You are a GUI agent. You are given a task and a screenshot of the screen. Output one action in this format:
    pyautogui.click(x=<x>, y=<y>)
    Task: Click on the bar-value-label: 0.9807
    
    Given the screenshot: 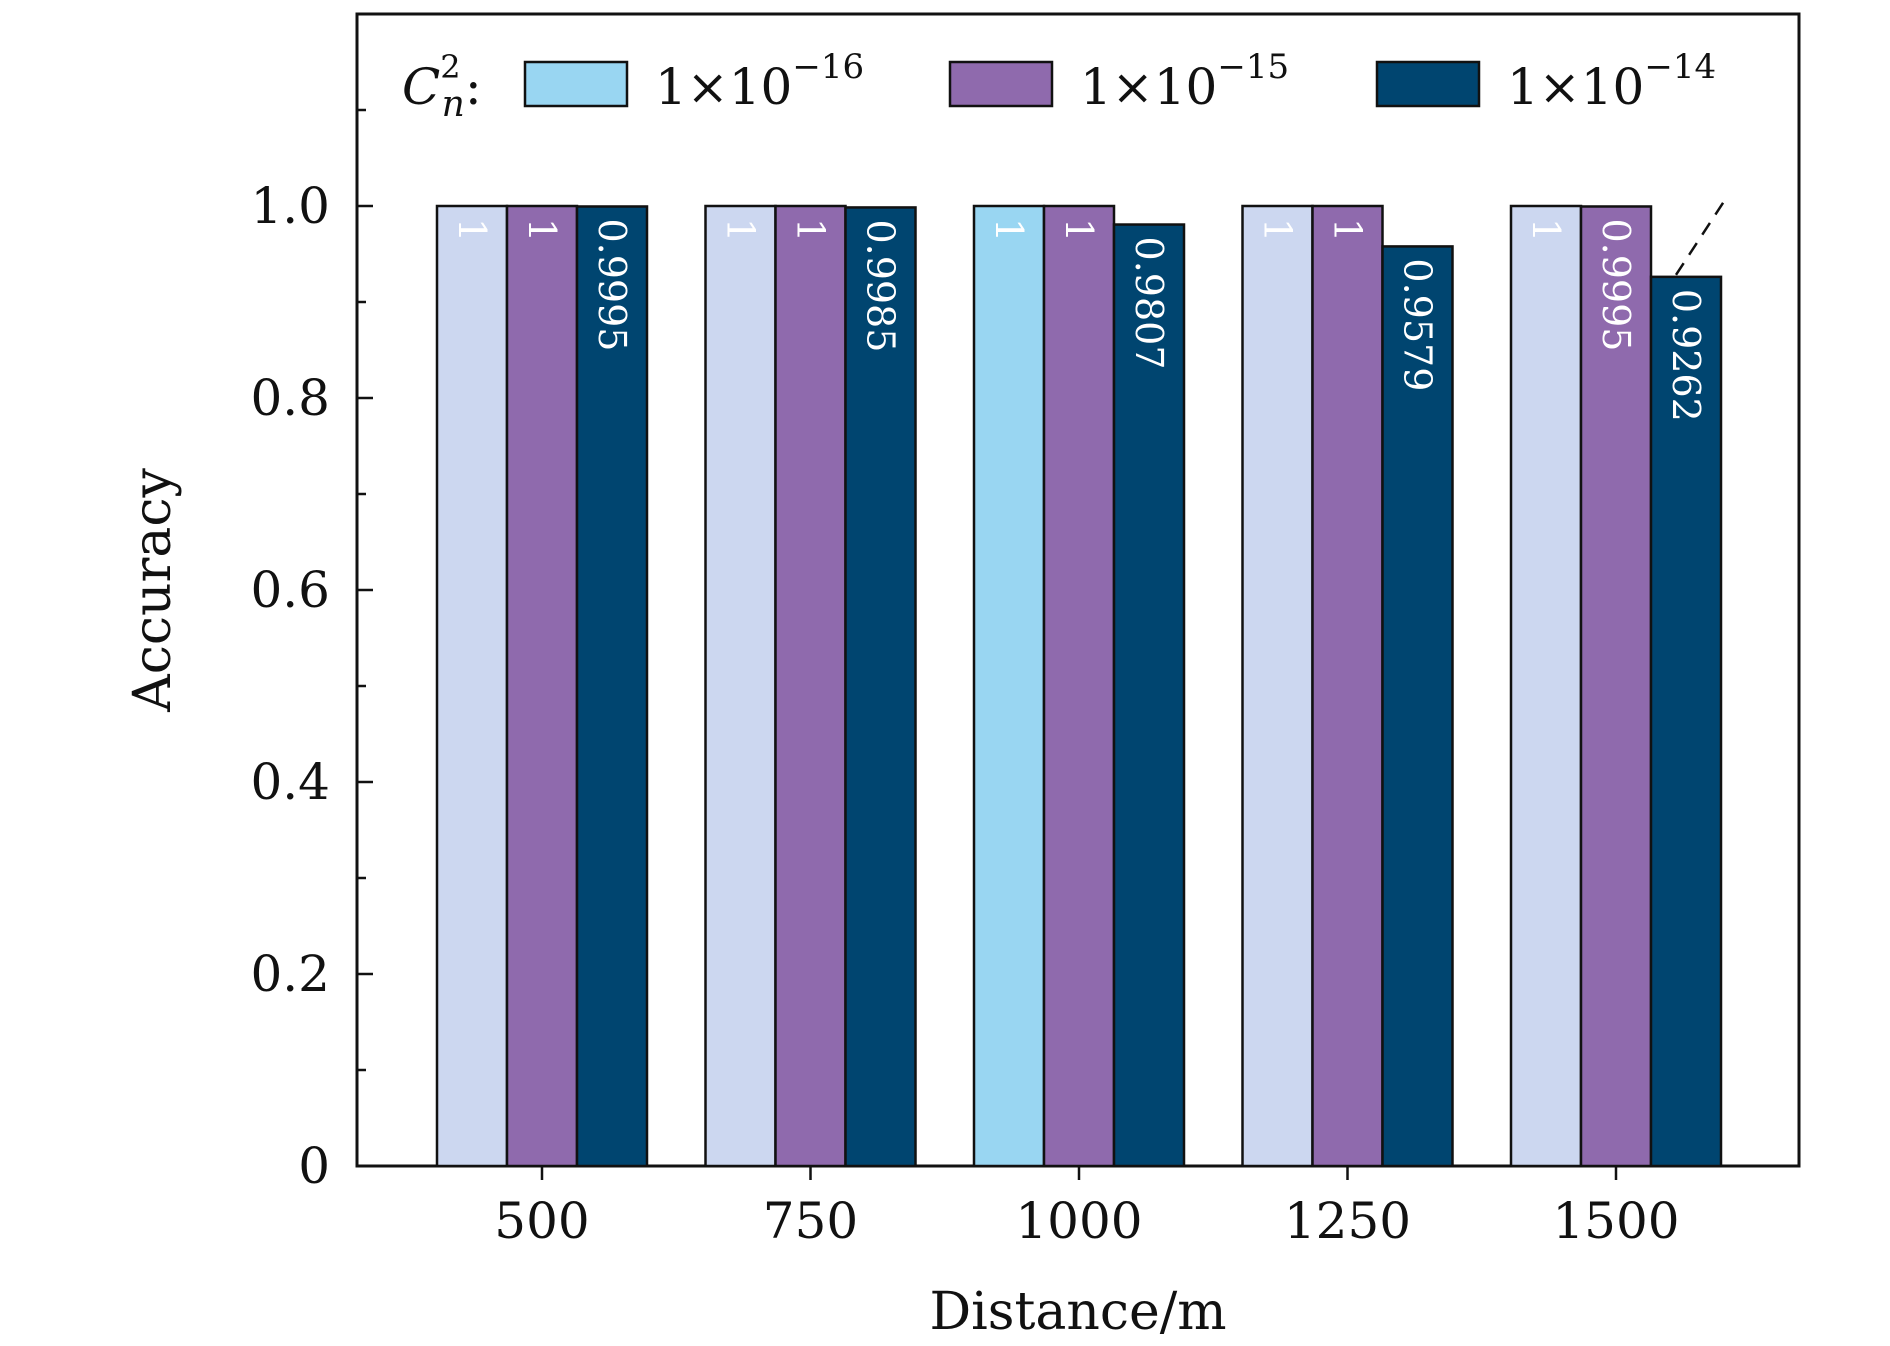 What is the action you would take?
    pyautogui.click(x=1149, y=303)
    